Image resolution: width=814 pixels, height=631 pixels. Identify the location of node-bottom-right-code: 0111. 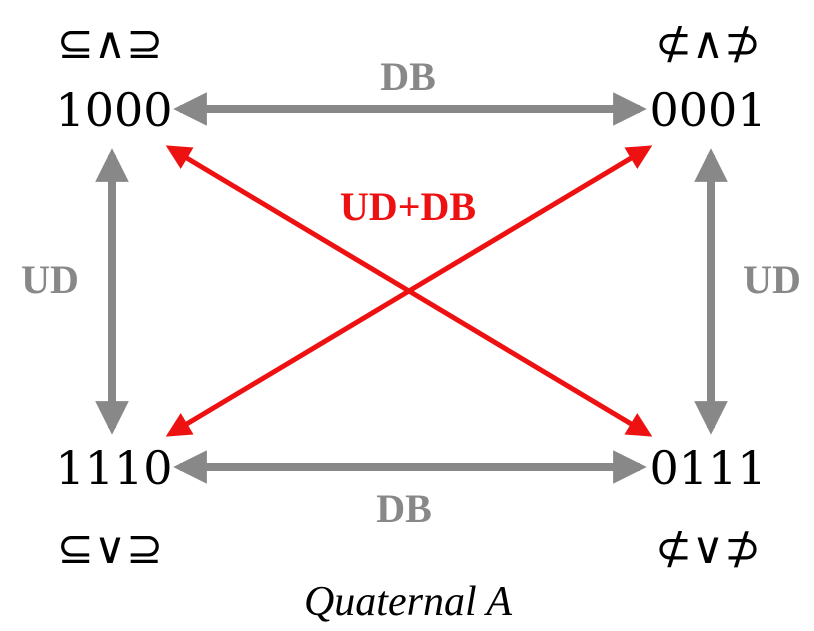
(707, 468).